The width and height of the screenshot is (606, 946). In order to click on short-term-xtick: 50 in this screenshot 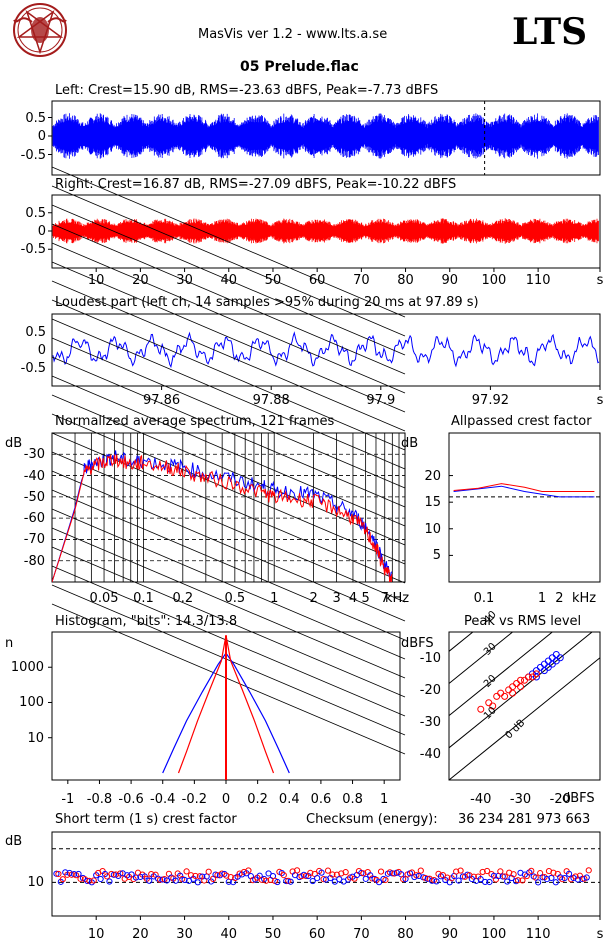, I will do `click(273, 934)`.